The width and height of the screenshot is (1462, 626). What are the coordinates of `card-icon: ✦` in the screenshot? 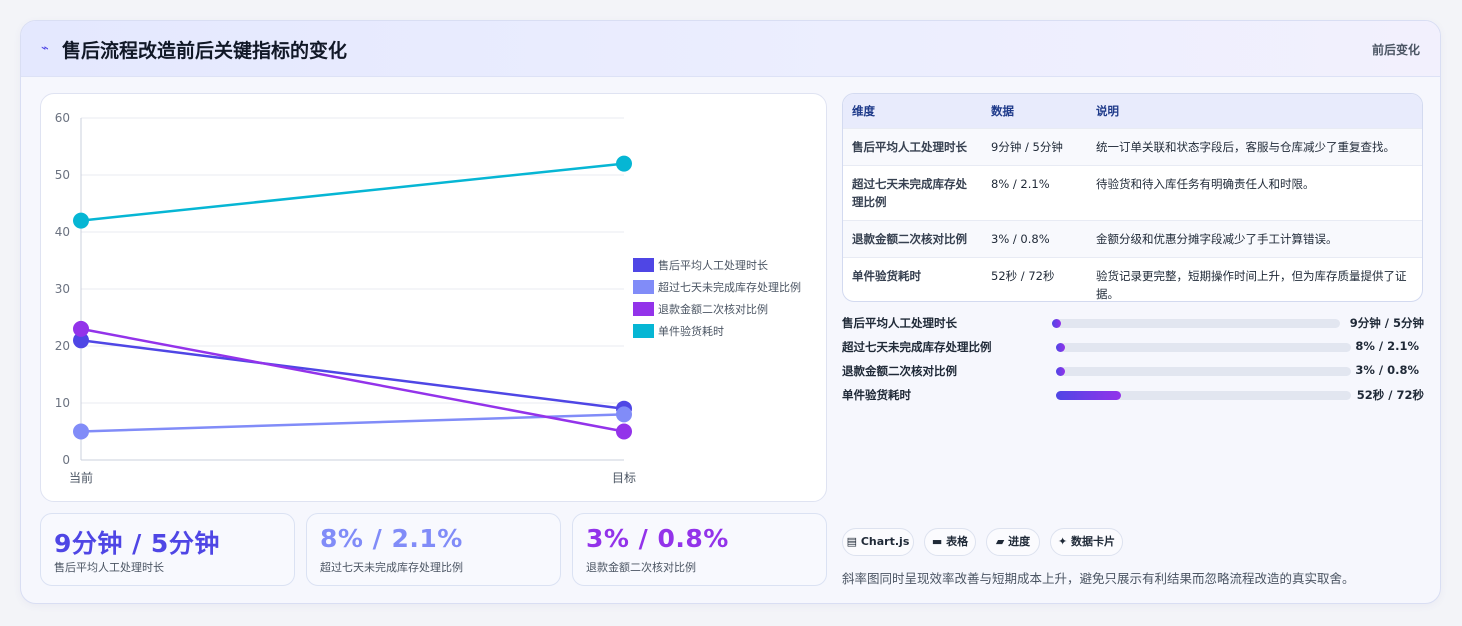 It's located at (1062, 541).